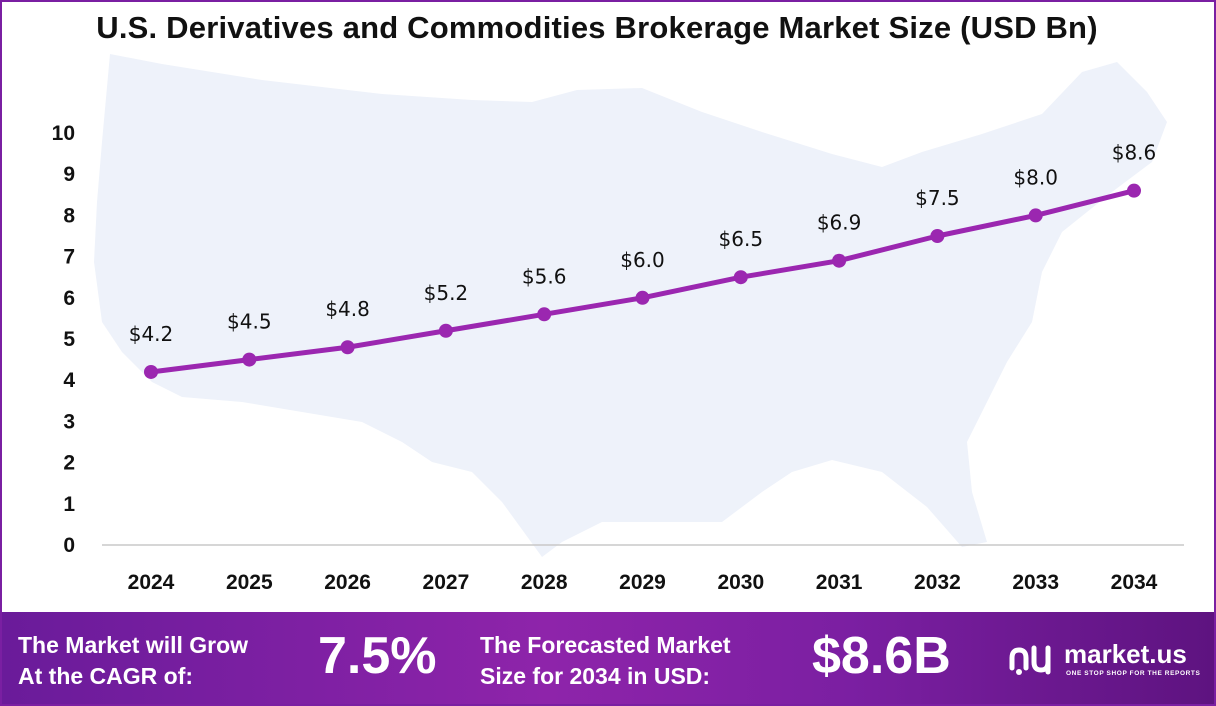 Image resolution: width=1216 pixels, height=706 pixels. What do you see at coordinates (740, 582) in the screenshot?
I see `x-tick-label: 2030` at bounding box center [740, 582].